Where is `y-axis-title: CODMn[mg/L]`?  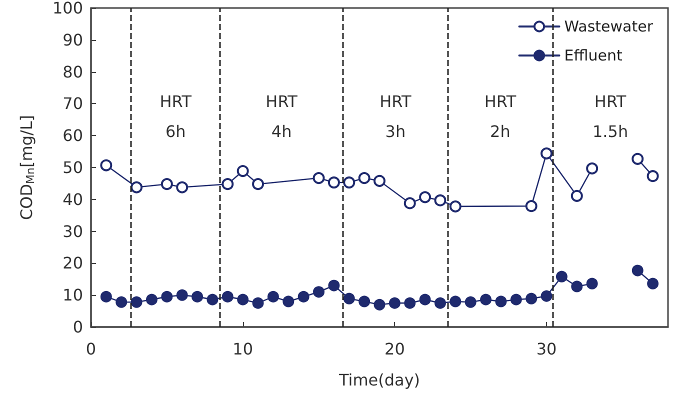 y-axis-title: CODMn[mg/L] is located at coordinates (27, 167).